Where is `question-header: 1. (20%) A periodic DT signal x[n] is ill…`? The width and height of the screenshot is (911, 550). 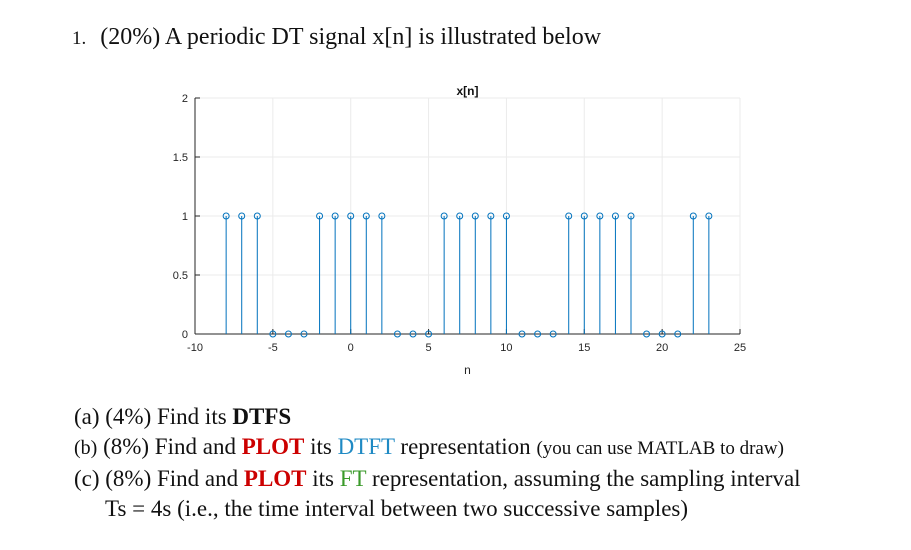
question-header: 1. (20%) A periodic DT signal x[n] is ill… is located at coordinates (336, 37).